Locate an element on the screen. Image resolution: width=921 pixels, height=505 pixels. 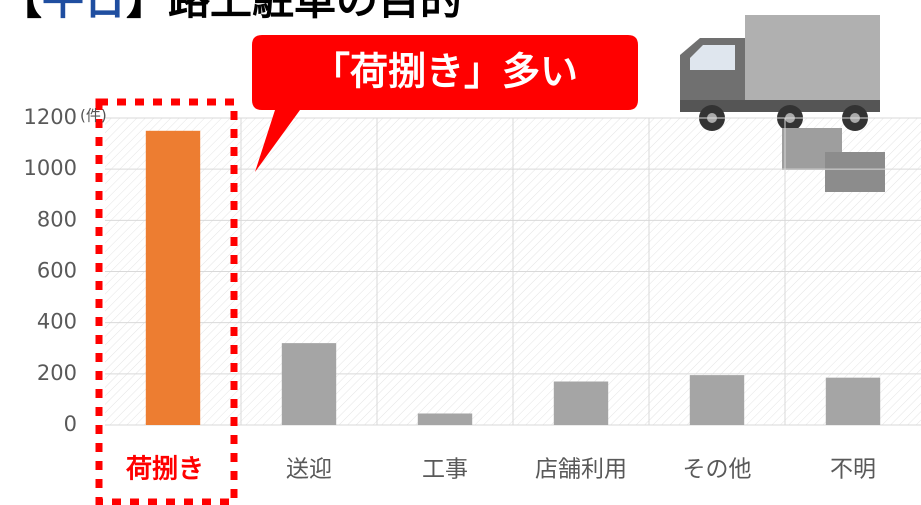
y-tick-label: 600 is located at coordinates (57, 271).